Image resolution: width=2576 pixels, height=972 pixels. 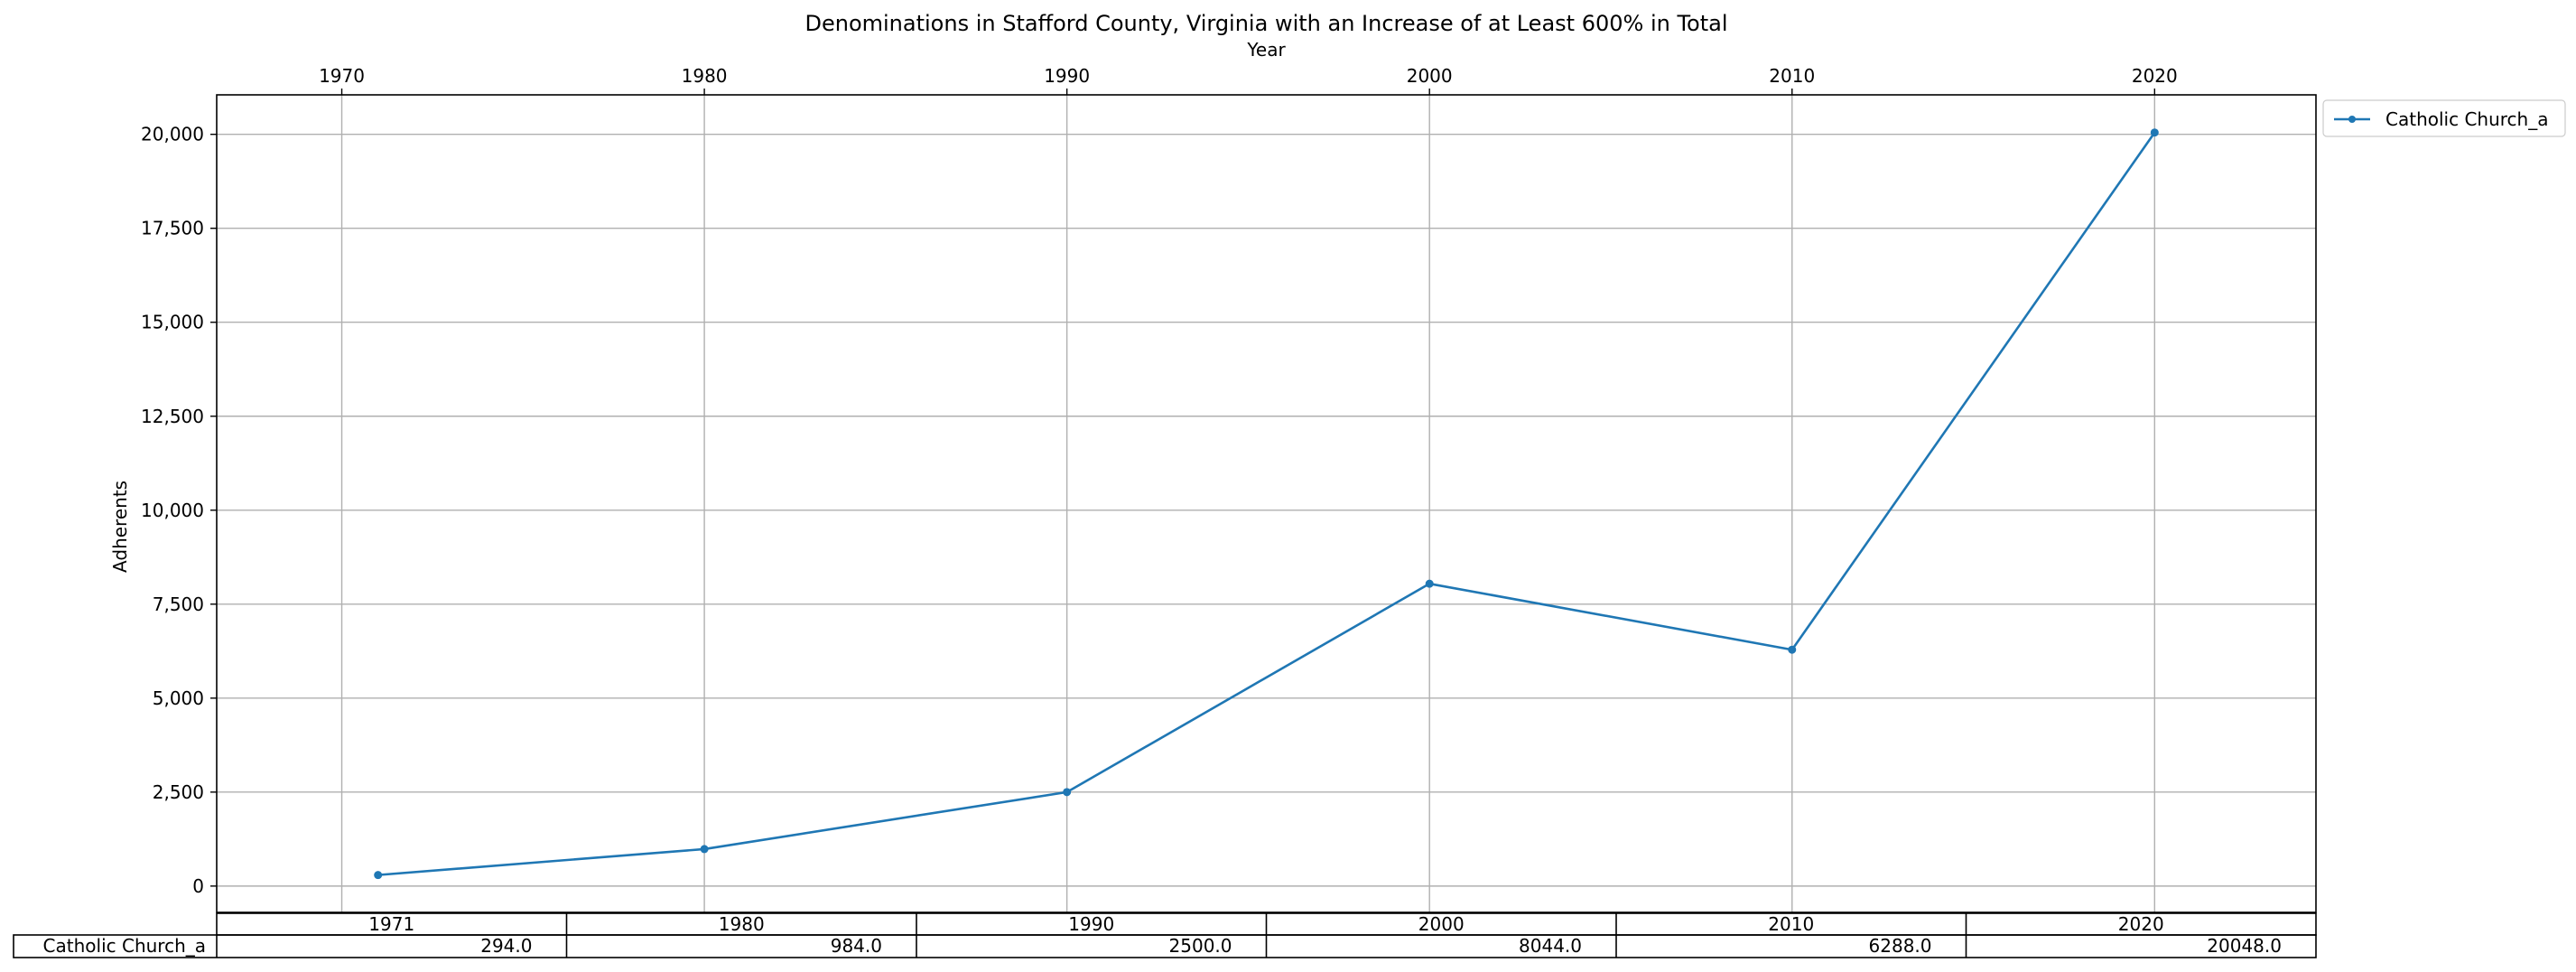 What do you see at coordinates (1550, 946) in the screenshot?
I see `table-cell: 8044.0` at bounding box center [1550, 946].